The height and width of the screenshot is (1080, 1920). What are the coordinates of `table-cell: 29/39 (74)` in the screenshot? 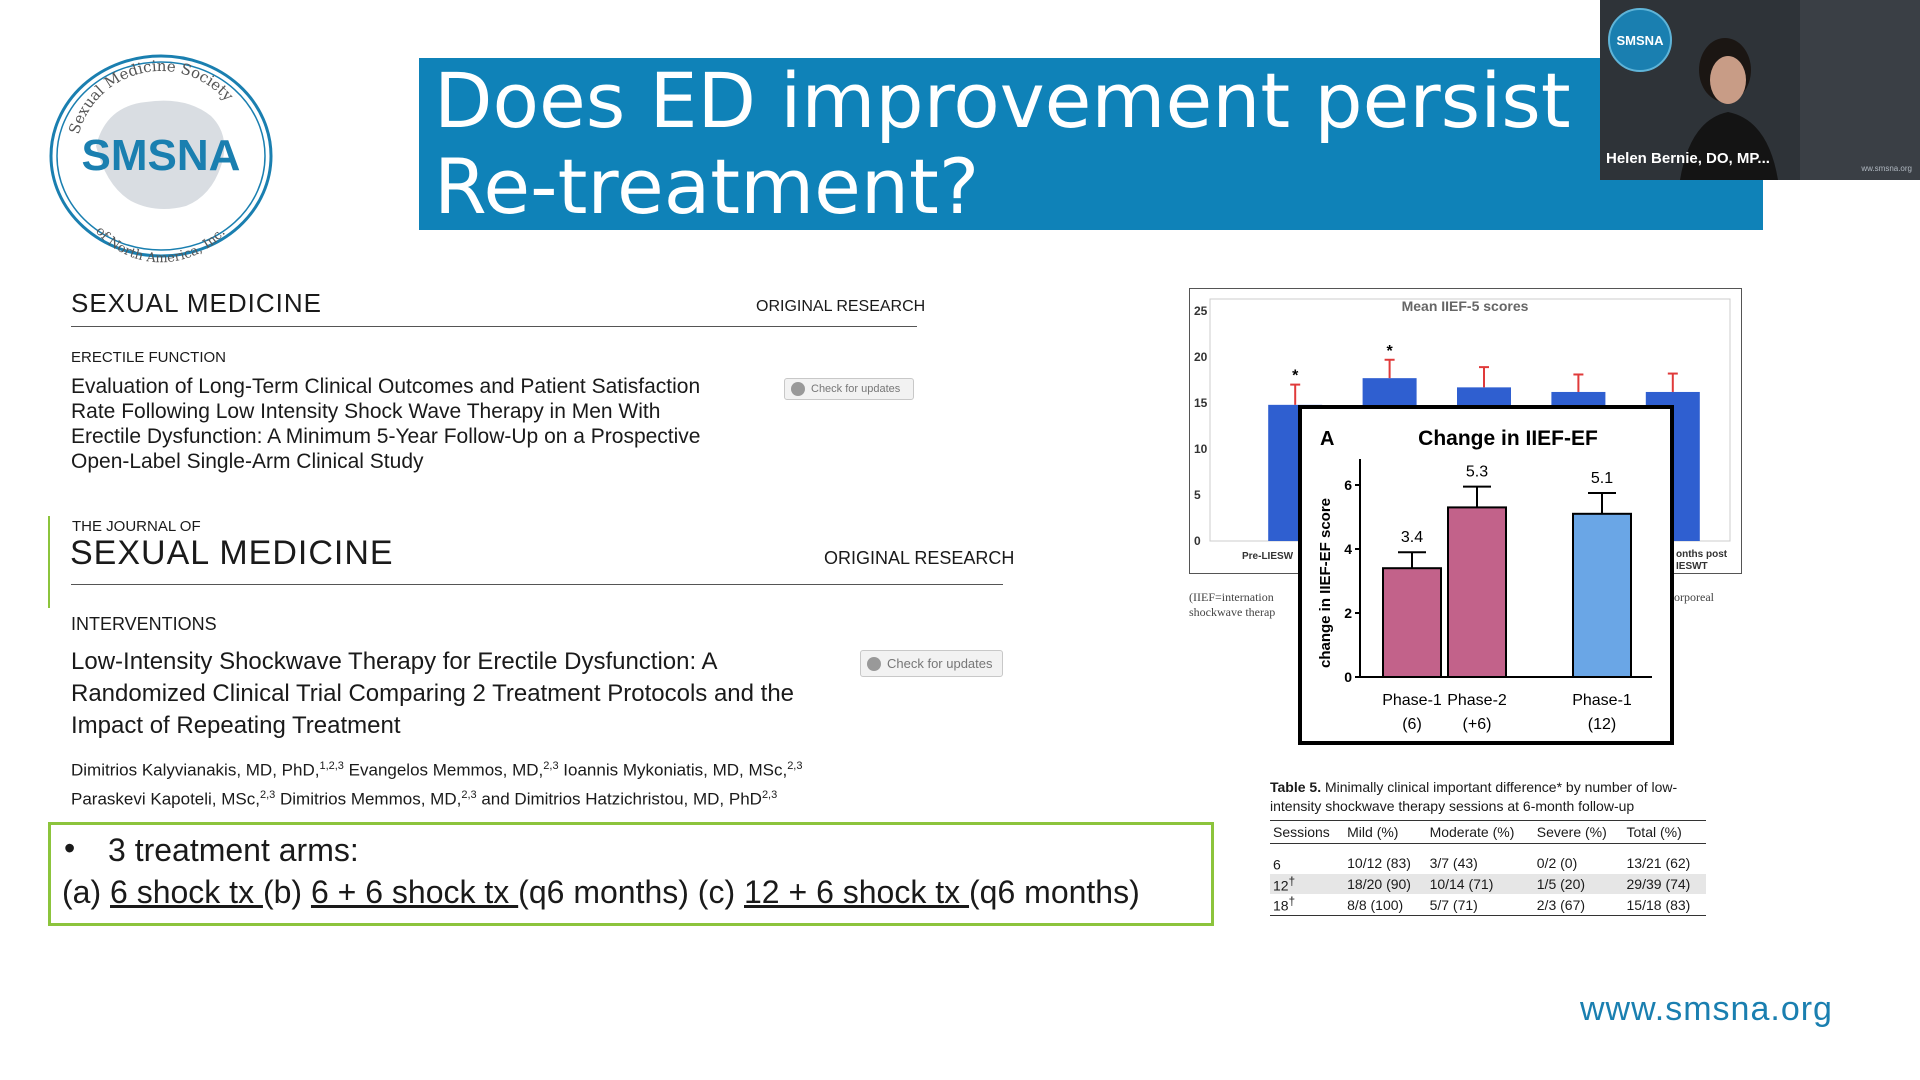 It's located at (1664, 884).